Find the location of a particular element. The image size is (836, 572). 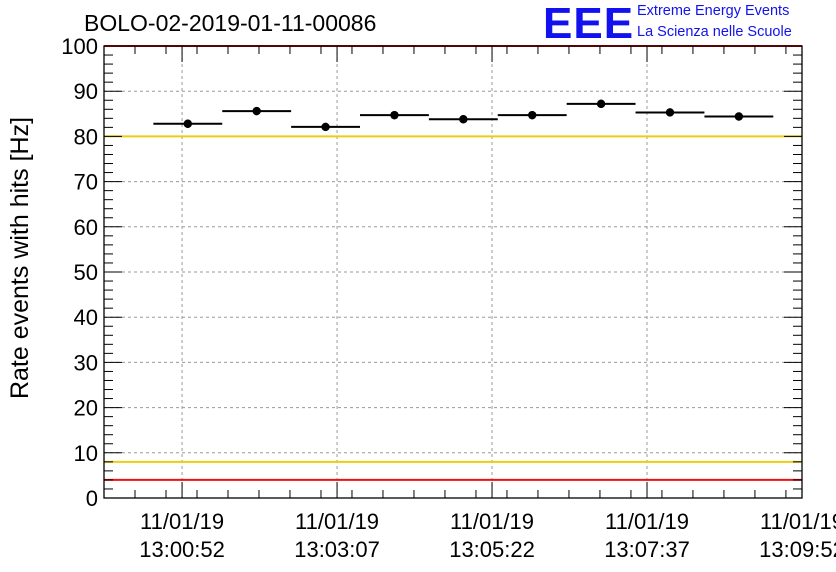

y-tick-label: 80 is located at coordinates (86, 136).